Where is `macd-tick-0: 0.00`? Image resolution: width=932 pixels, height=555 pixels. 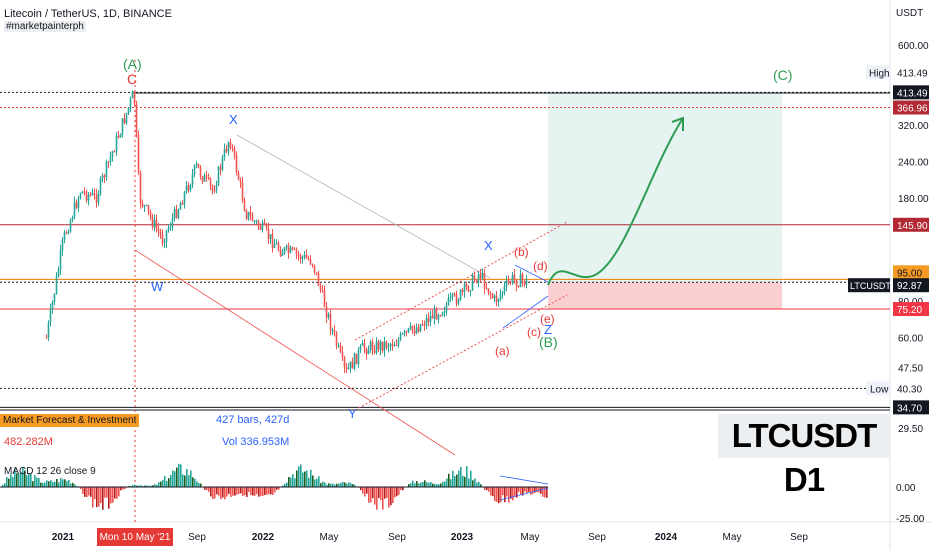 macd-tick-0: 0.00 is located at coordinates (906, 488).